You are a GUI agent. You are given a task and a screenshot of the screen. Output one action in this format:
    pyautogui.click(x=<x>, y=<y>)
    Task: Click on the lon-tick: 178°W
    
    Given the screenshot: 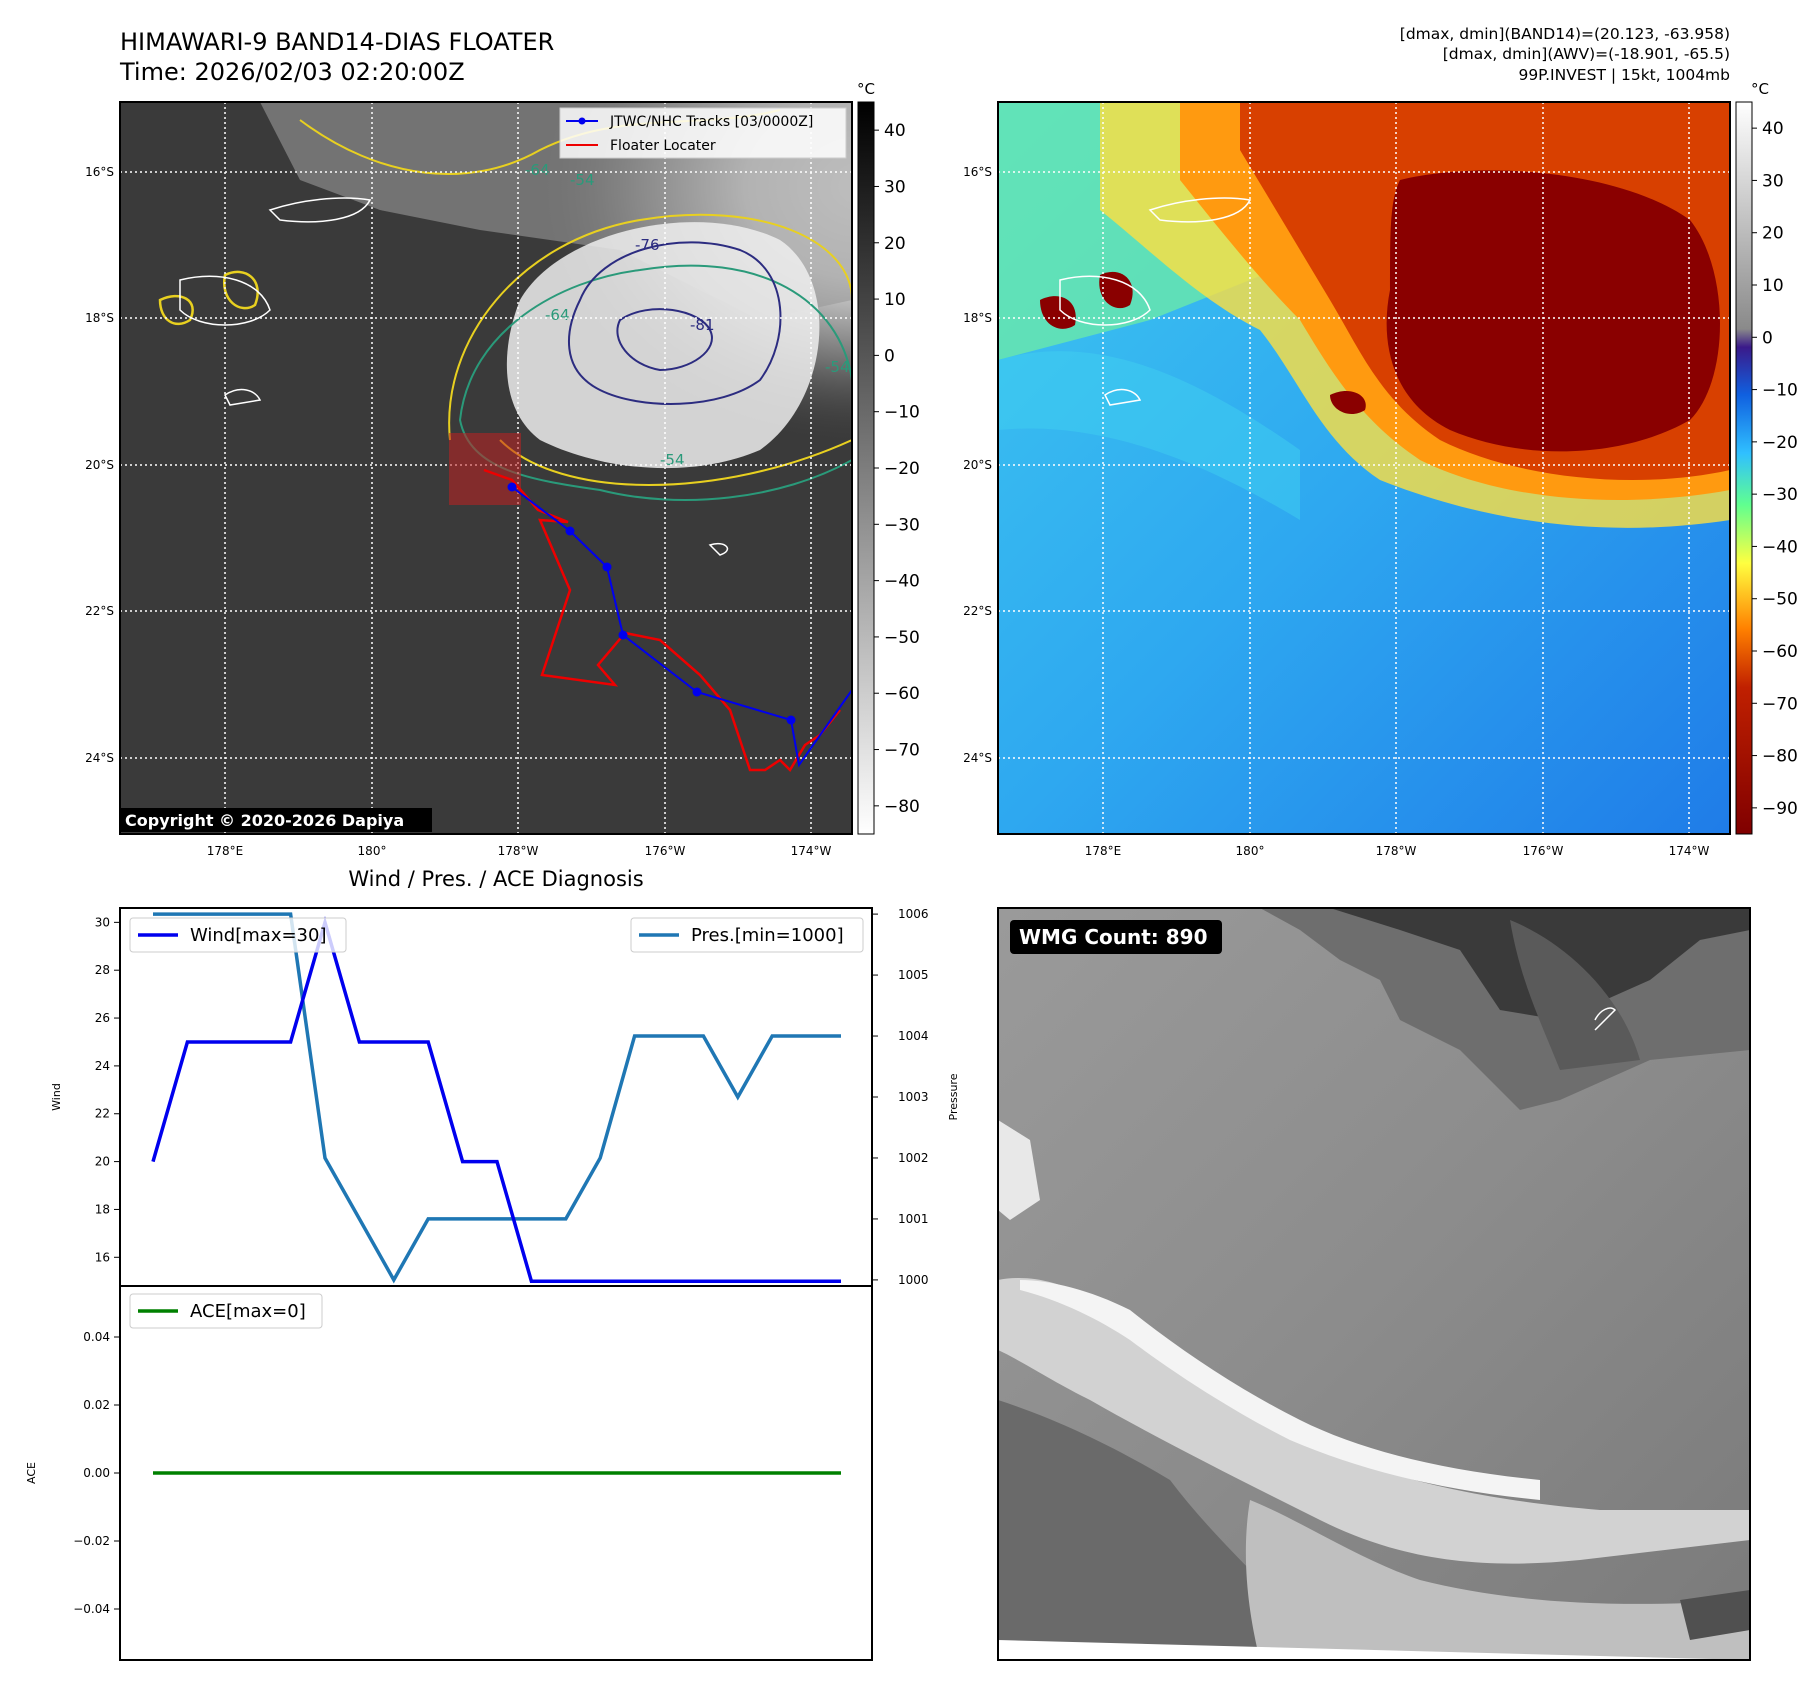 What is the action you would take?
    pyautogui.click(x=1396, y=851)
    